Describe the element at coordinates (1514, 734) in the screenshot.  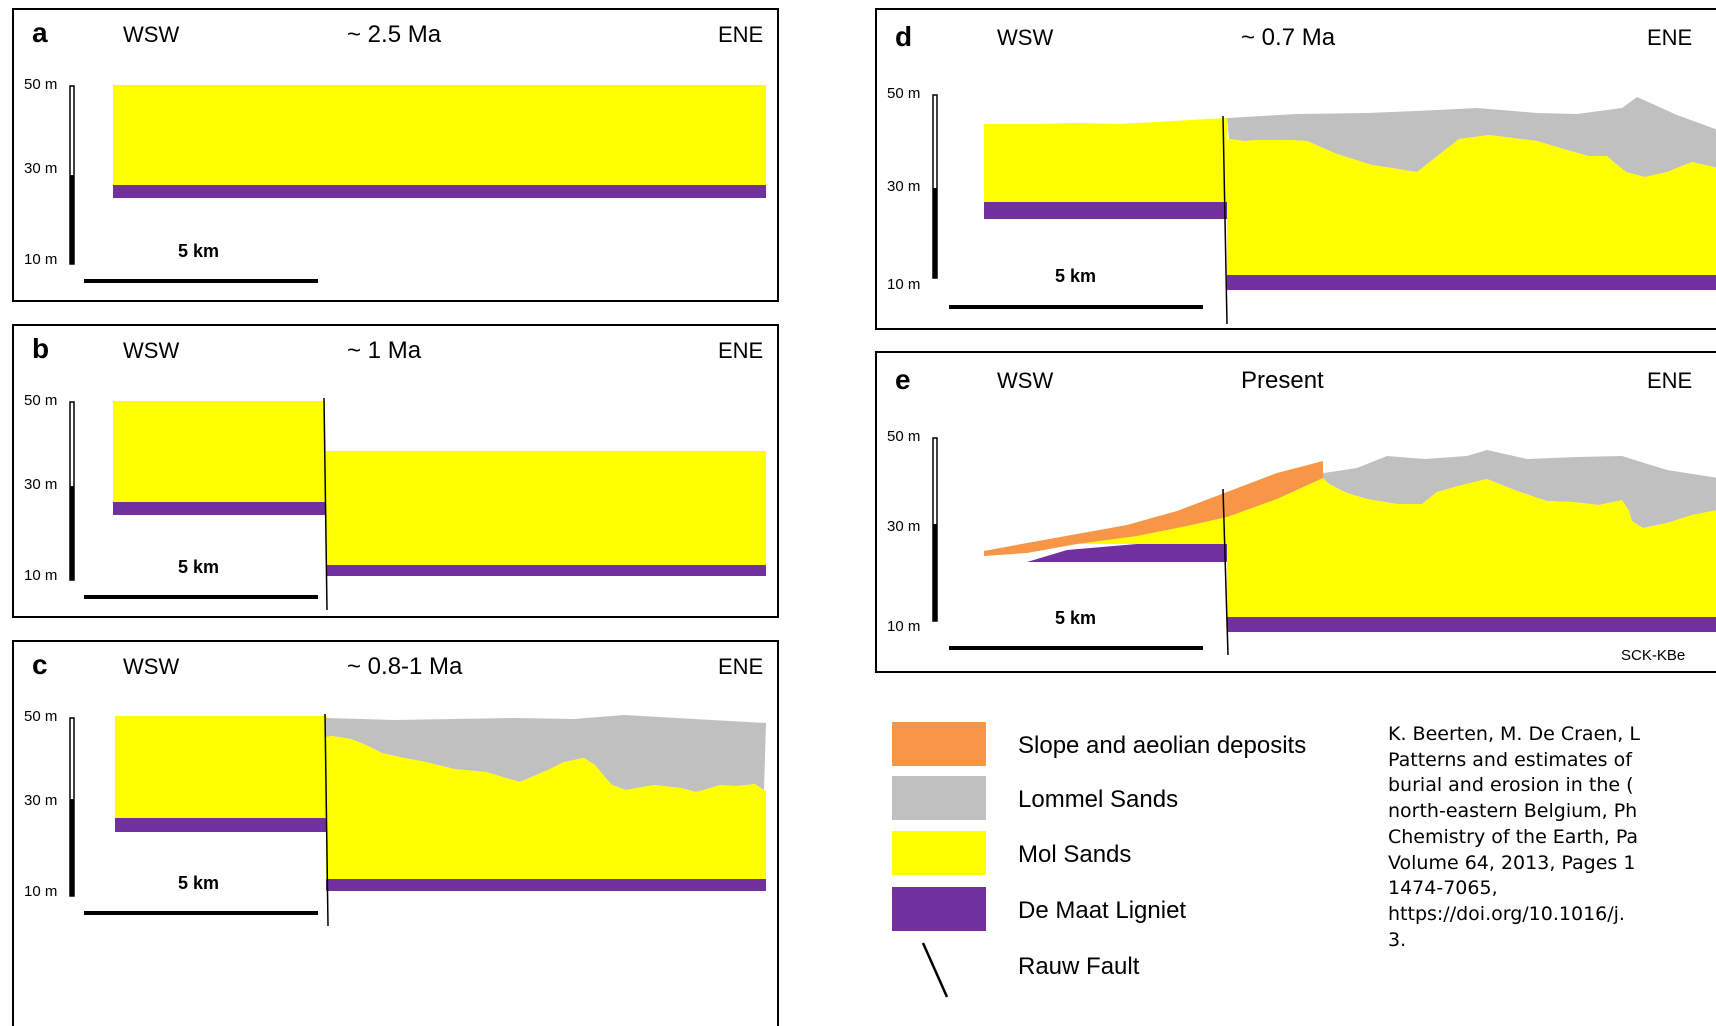
I see `citation-line: K. Beerten, M. De Craen, L` at that location.